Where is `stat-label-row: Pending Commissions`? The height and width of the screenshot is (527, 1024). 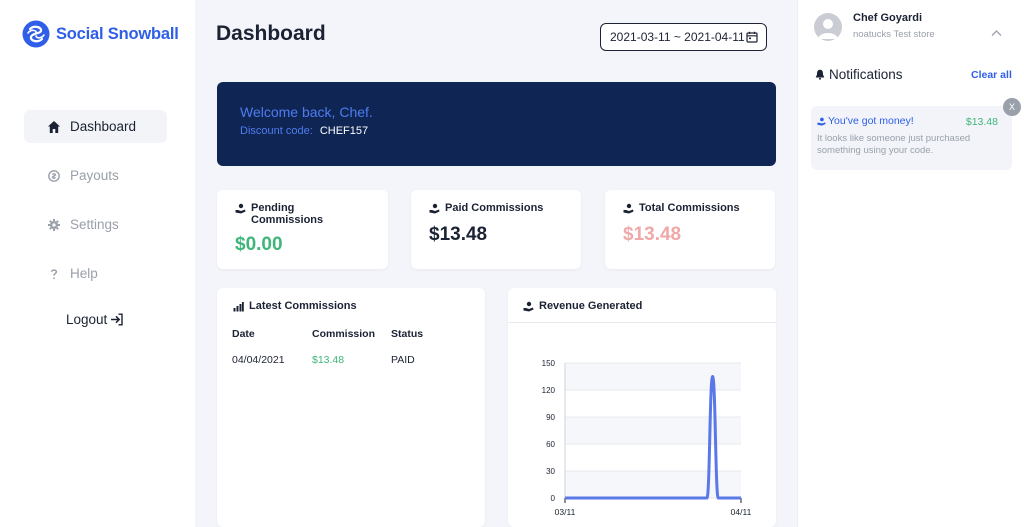
stat-label-row: Pending Commissions is located at coordinates (302, 214).